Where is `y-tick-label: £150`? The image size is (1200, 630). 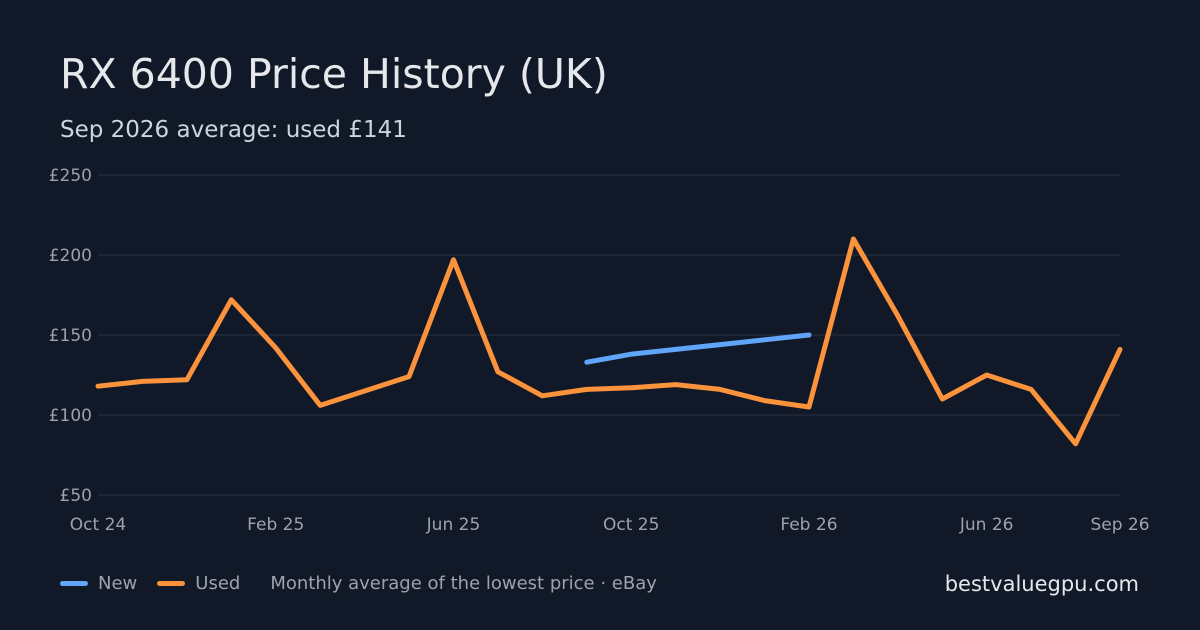
y-tick-label: £150 is located at coordinates (70, 336).